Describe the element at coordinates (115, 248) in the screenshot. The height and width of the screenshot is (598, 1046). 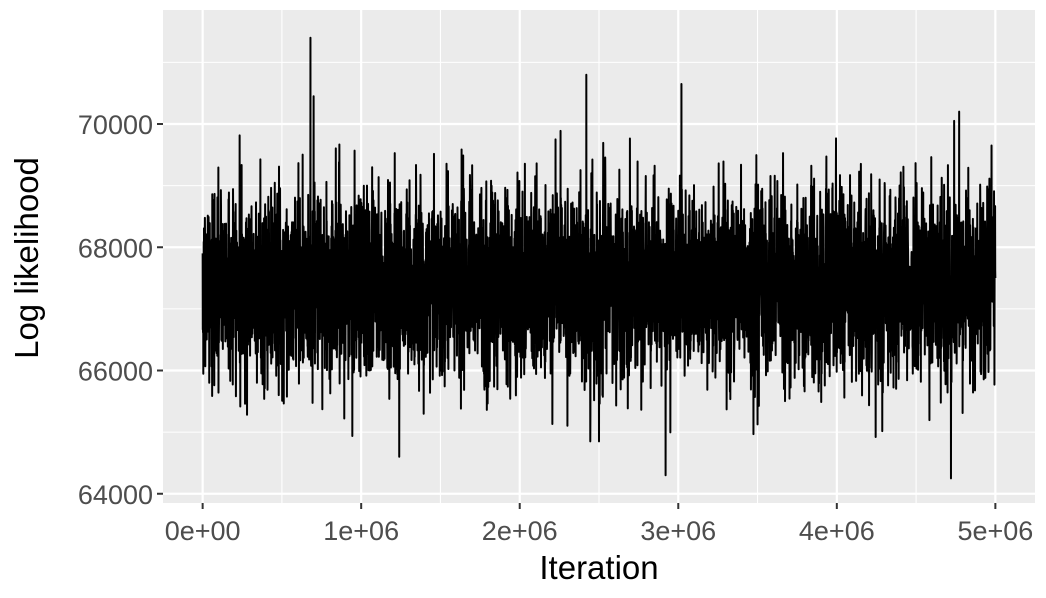
I see `y-tick-label: 68000` at that location.